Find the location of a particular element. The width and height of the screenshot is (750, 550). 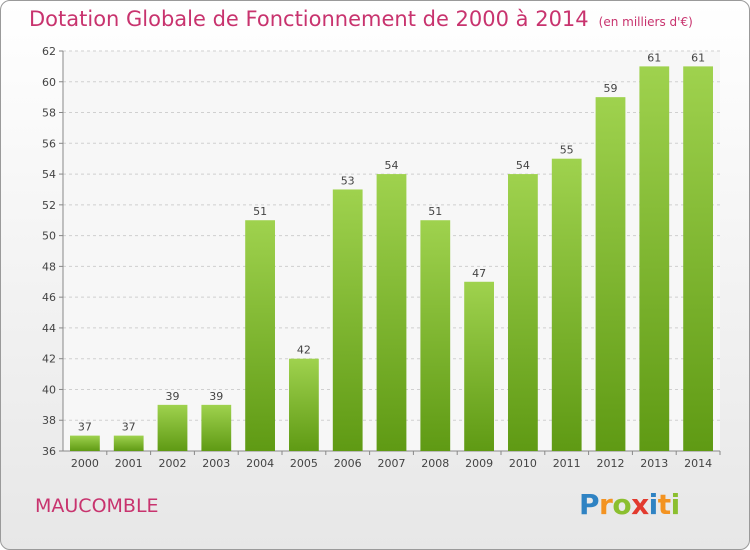

y-tick-label: 40 is located at coordinates (49, 389).